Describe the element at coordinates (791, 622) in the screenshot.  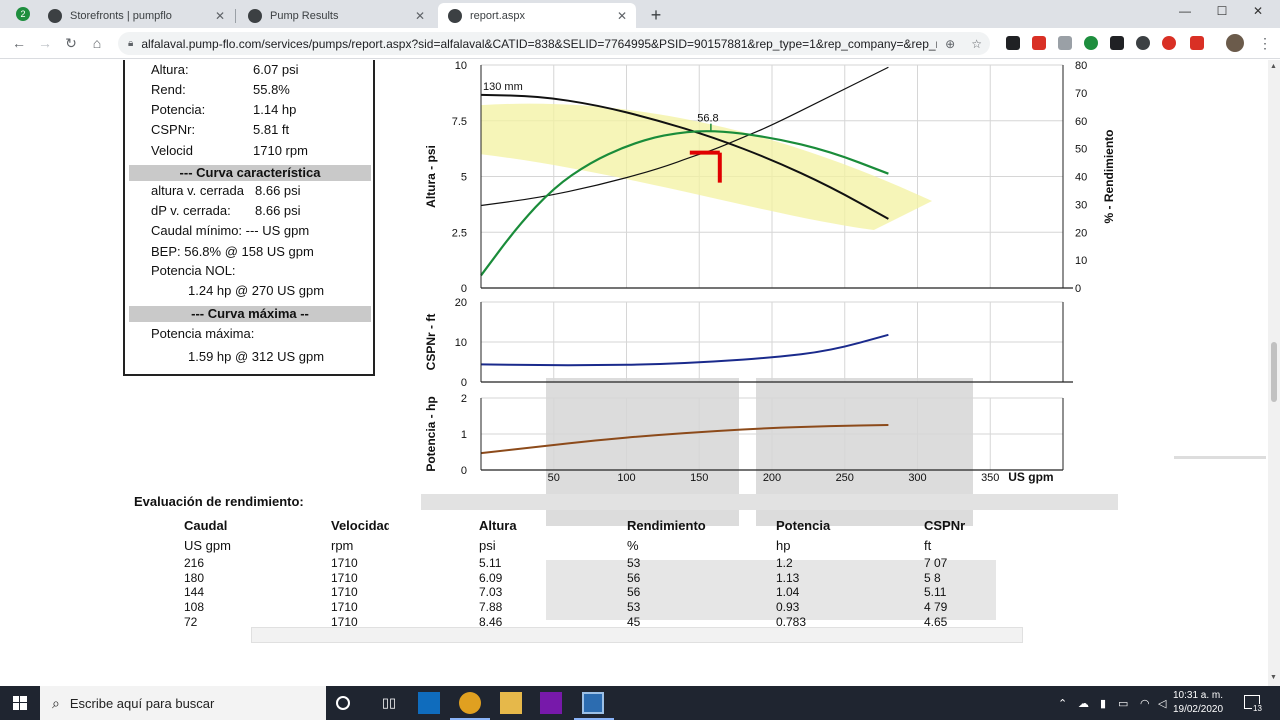
I see `cell-potencia: 0.783` at that location.